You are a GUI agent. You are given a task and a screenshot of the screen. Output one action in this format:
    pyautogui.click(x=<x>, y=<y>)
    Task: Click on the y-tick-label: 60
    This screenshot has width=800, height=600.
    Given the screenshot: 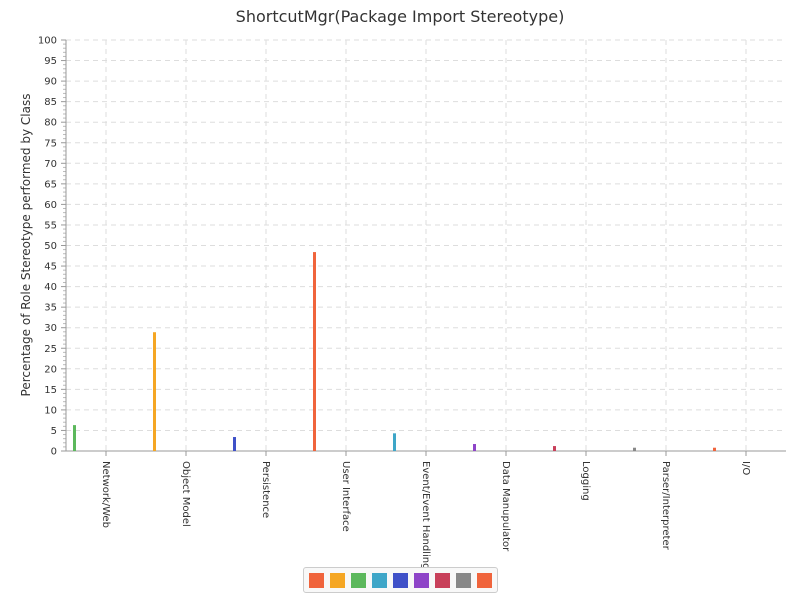 What is the action you would take?
    pyautogui.click(x=50, y=205)
    